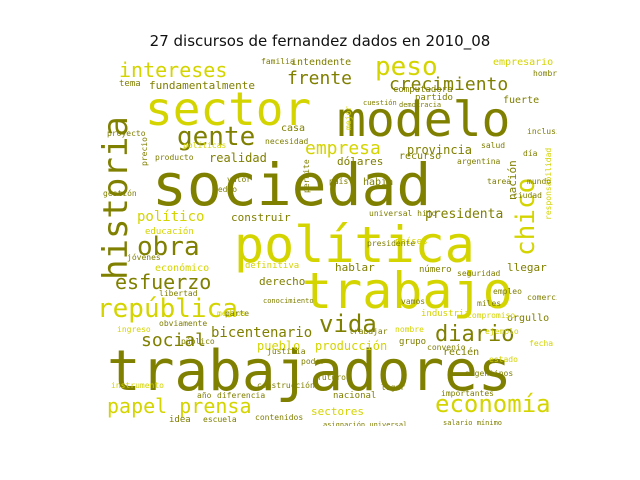 Image resolution: width=640 pixels, height=480 pixels. Describe the element at coordinates (424, 120) in the screenshot. I see `word-modelo: modelo` at that location.